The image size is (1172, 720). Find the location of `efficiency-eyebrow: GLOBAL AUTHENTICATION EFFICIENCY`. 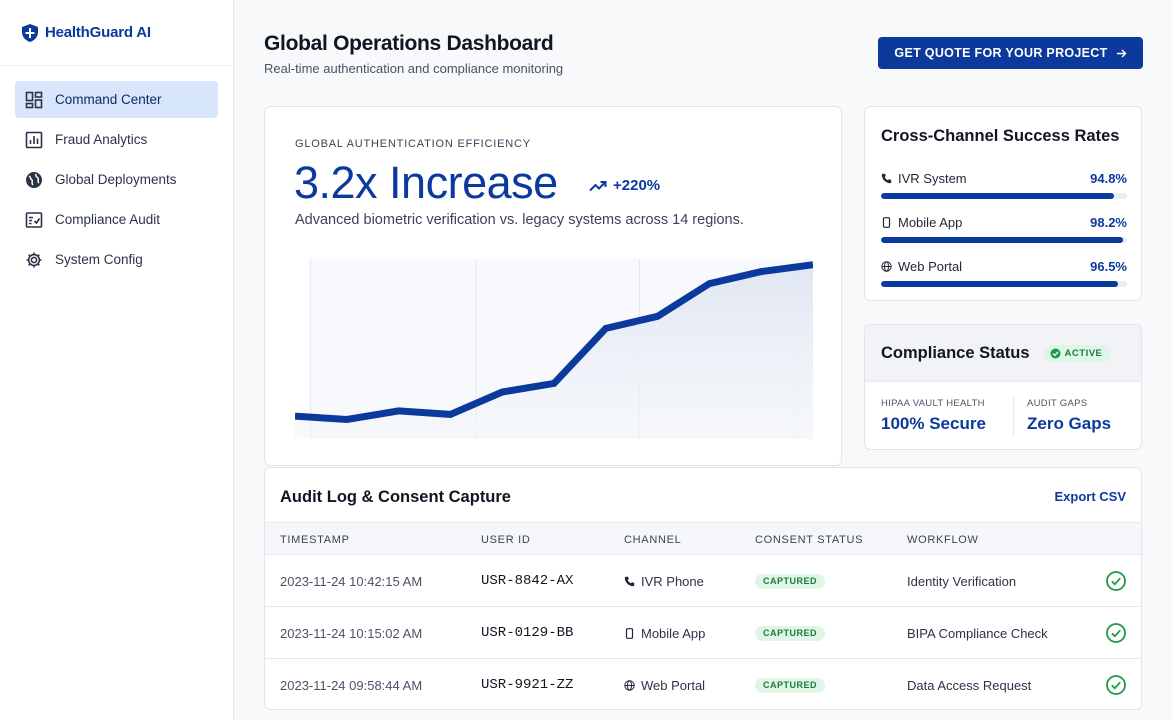

efficiency-eyebrow: GLOBAL AUTHENTICATION EFFICIENCY is located at coordinates (413, 144).